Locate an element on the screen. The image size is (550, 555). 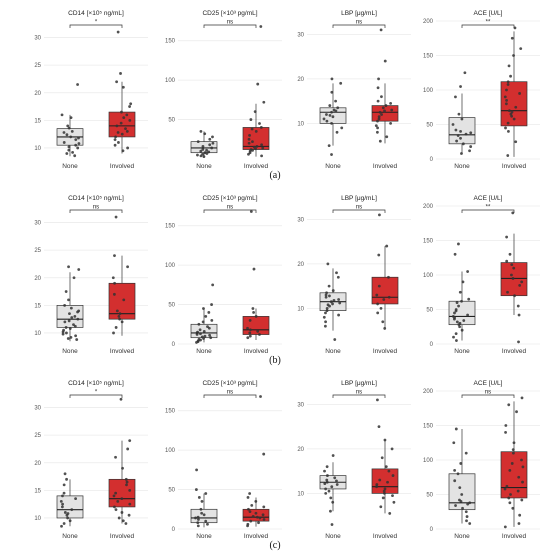
chart-c-3: LBP [μg/mL] 10 20 30 ns None Involved is located at coordinates (354, 460).